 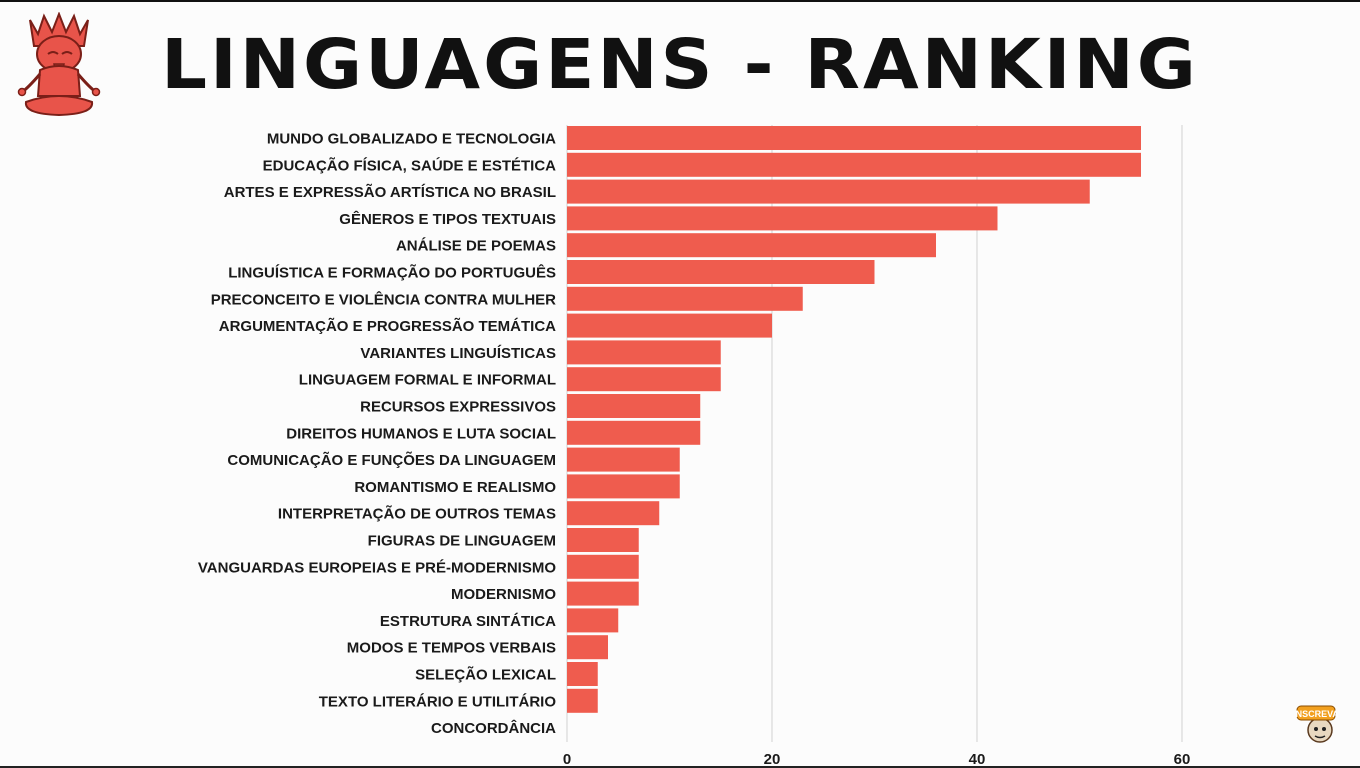 I want to click on category-label: MODOS E TEMPOS VERBAIS, so click(x=451, y=648).